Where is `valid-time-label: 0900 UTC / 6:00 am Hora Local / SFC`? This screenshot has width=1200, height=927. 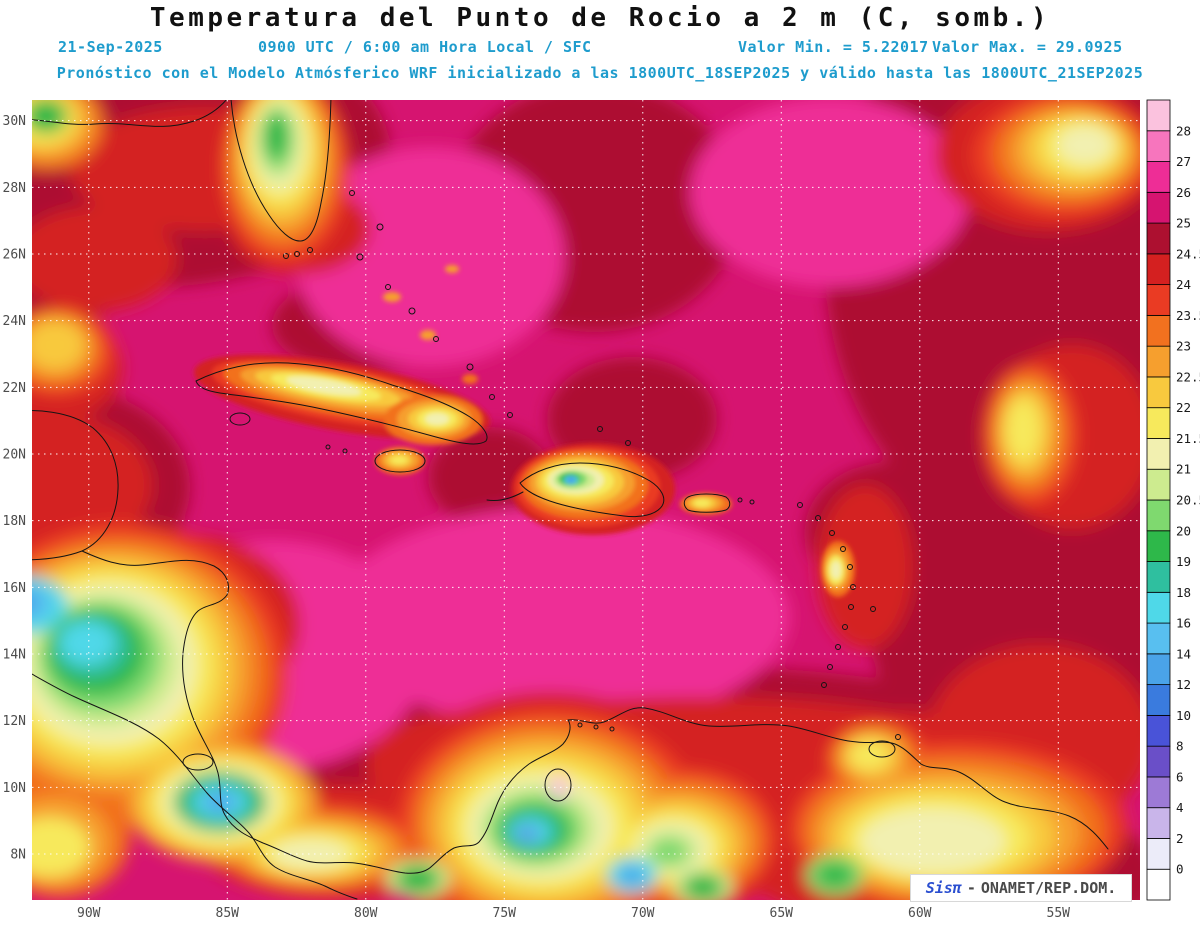 valid-time-label: 0900 UTC / 6:00 am Hora Local / SFC is located at coordinates (425, 47).